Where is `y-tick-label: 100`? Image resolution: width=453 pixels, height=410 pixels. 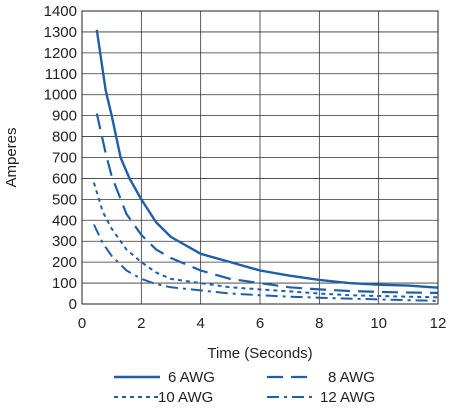
y-tick-label: 100 is located at coordinates (64, 283).